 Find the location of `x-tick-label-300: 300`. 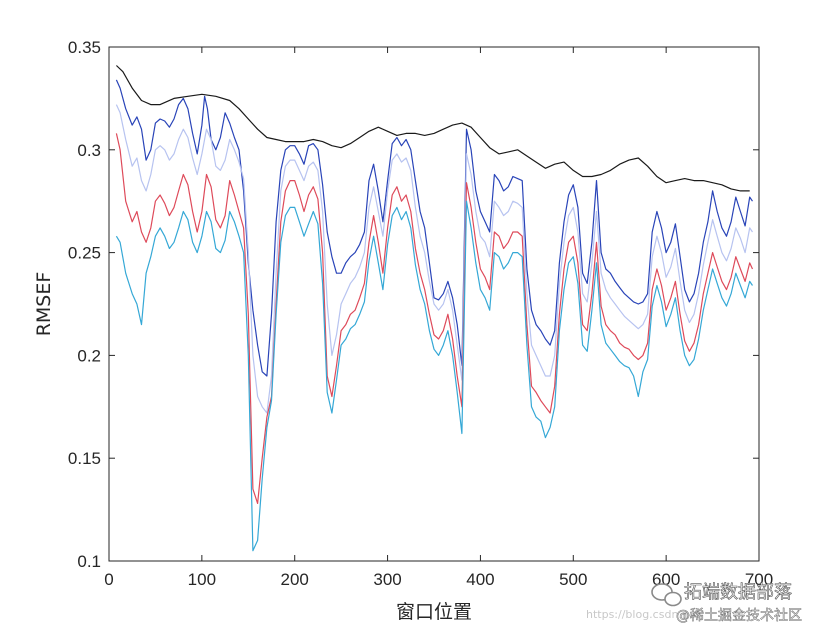

x-tick-label-300: 300 is located at coordinates (387, 579).